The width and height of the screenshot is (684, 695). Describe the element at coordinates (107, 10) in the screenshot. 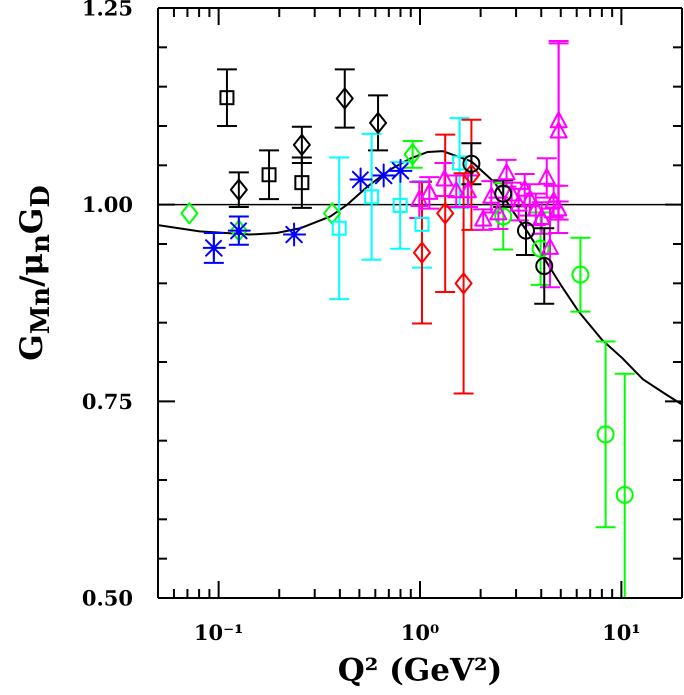

I see `y-tick-label: 1.25` at that location.